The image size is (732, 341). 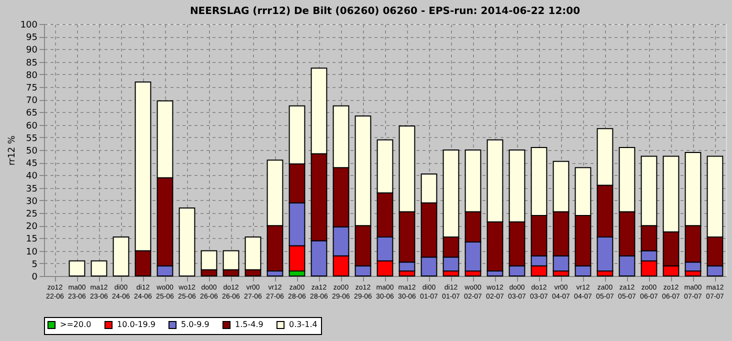 What do you see at coordinates (32, 239) in the screenshot?
I see `y-tick-label: 15` at bounding box center [32, 239].